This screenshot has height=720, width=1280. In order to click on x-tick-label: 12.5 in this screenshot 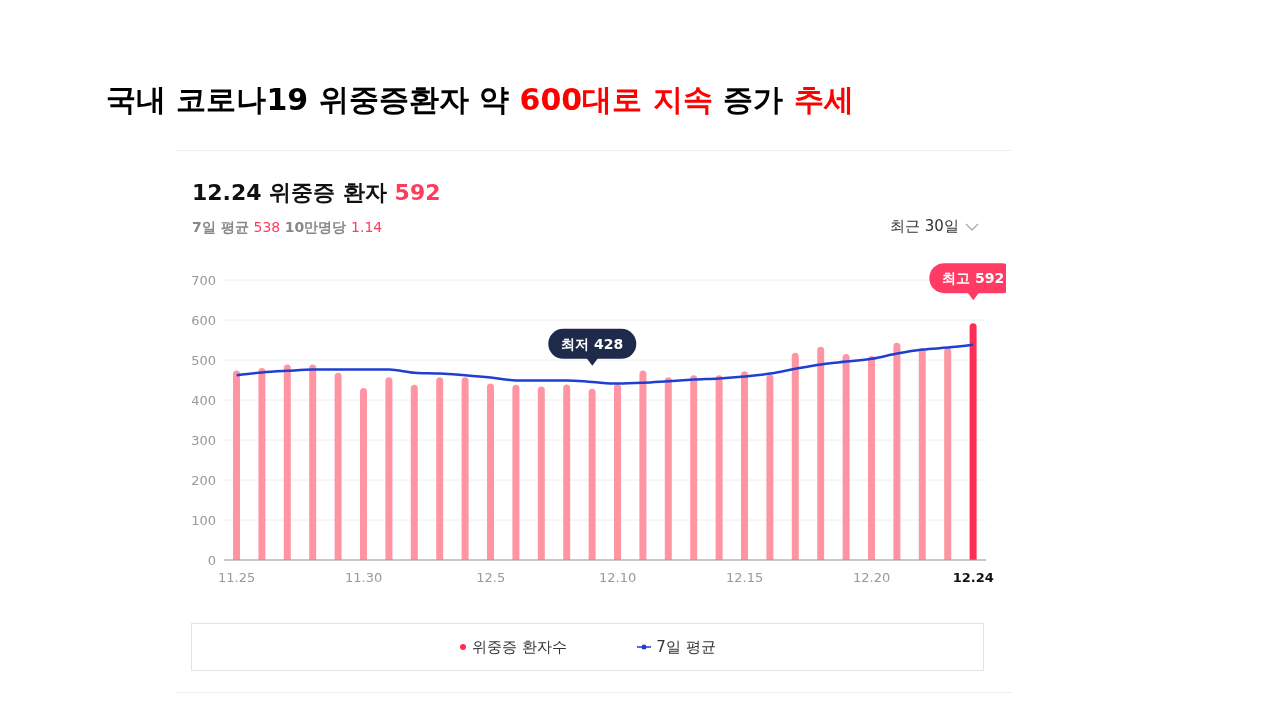, I will do `click(491, 577)`.